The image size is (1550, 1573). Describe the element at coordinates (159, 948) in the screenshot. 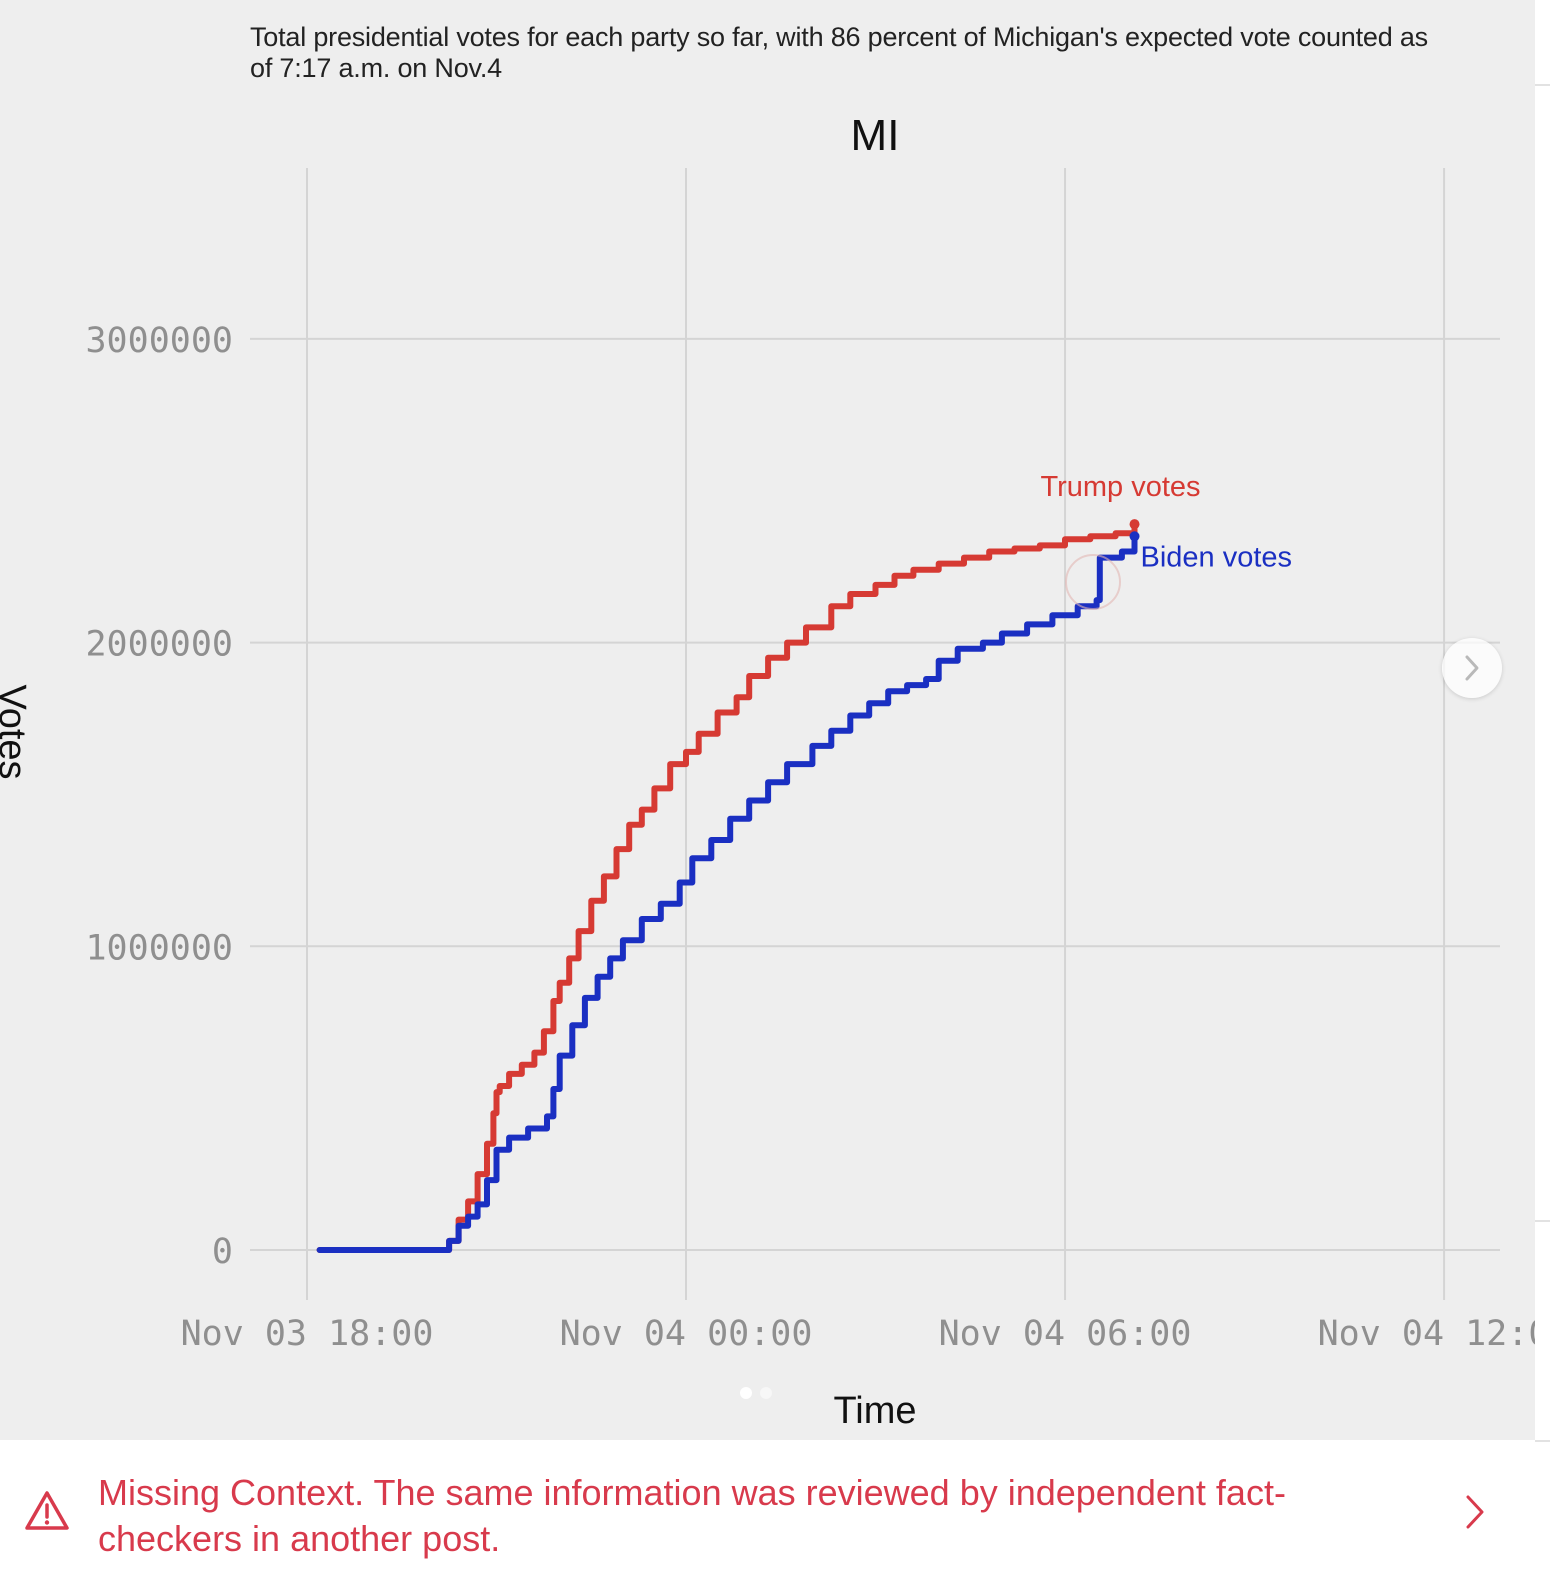

I see `y-tick-label: 1000000` at that location.